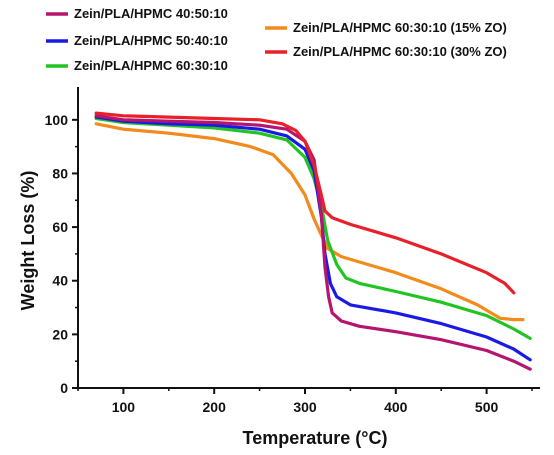  Describe the element at coordinates (57, 120) in the screenshot. I see `y-tick-label: 100` at that location.